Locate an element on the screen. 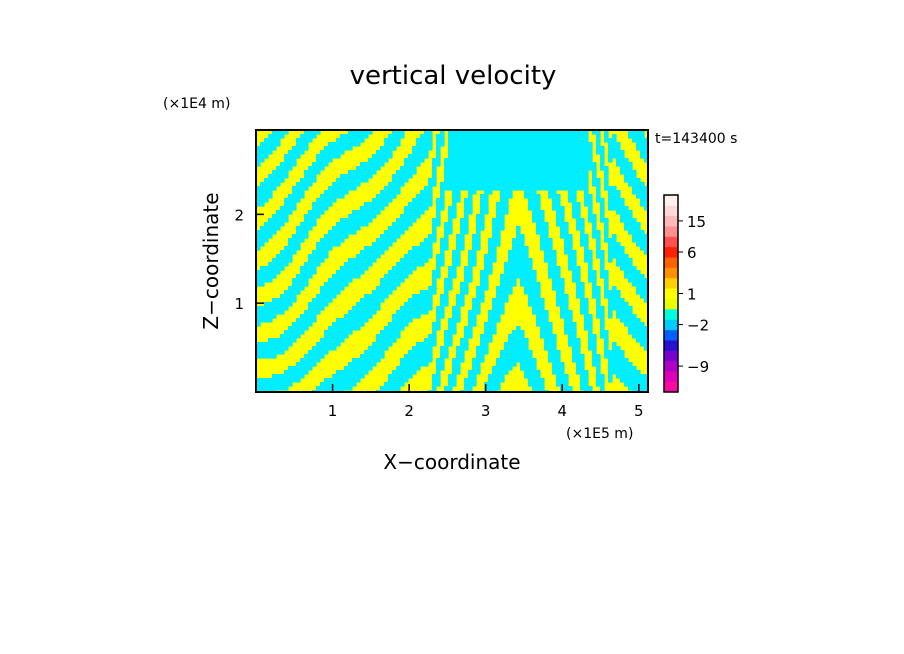 This screenshot has height=654, width=904. y-axis-ticks: 12 is located at coordinates (249, 259).